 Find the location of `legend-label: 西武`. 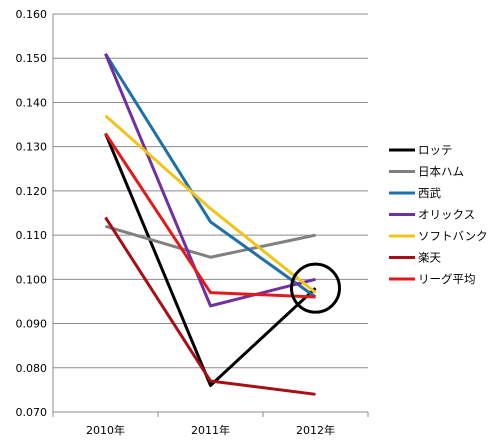

legend-label: 西武 is located at coordinates (429, 193).